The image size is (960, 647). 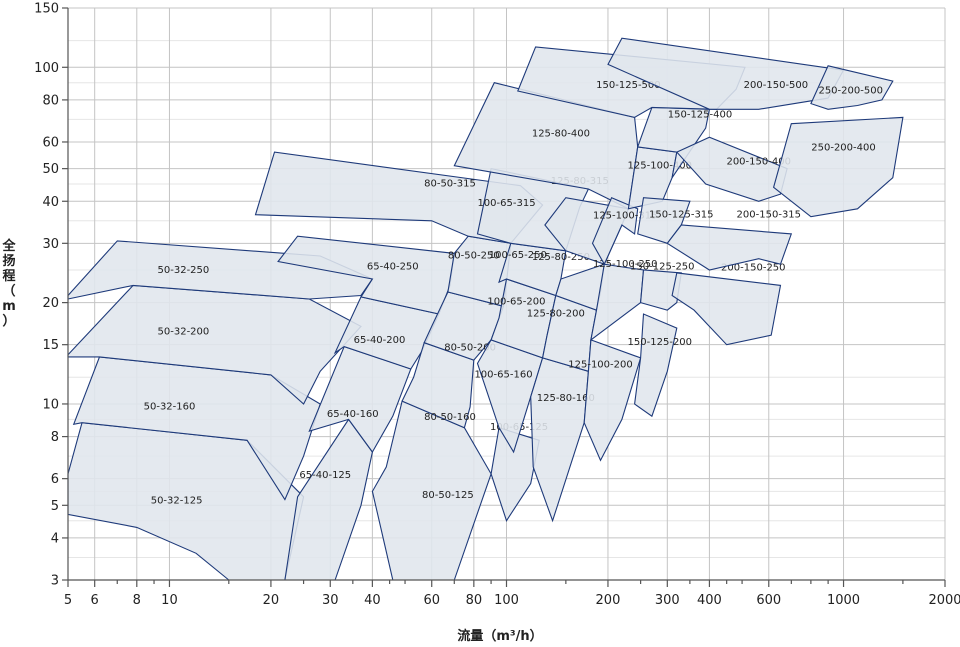 I want to click on region-250-200-400: 250-200-400, so click(x=838, y=167).